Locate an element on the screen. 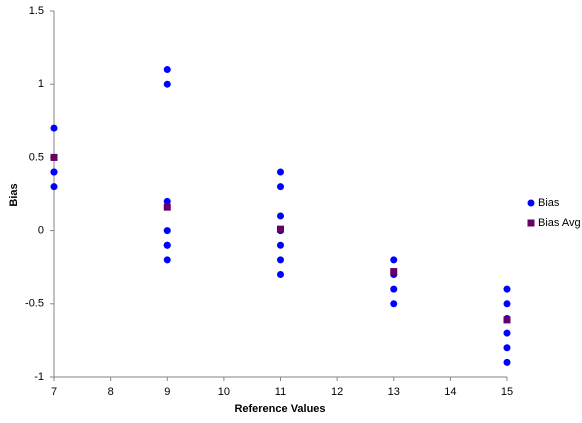  y-tick-label: -1 is located at coordinates (39, 377).